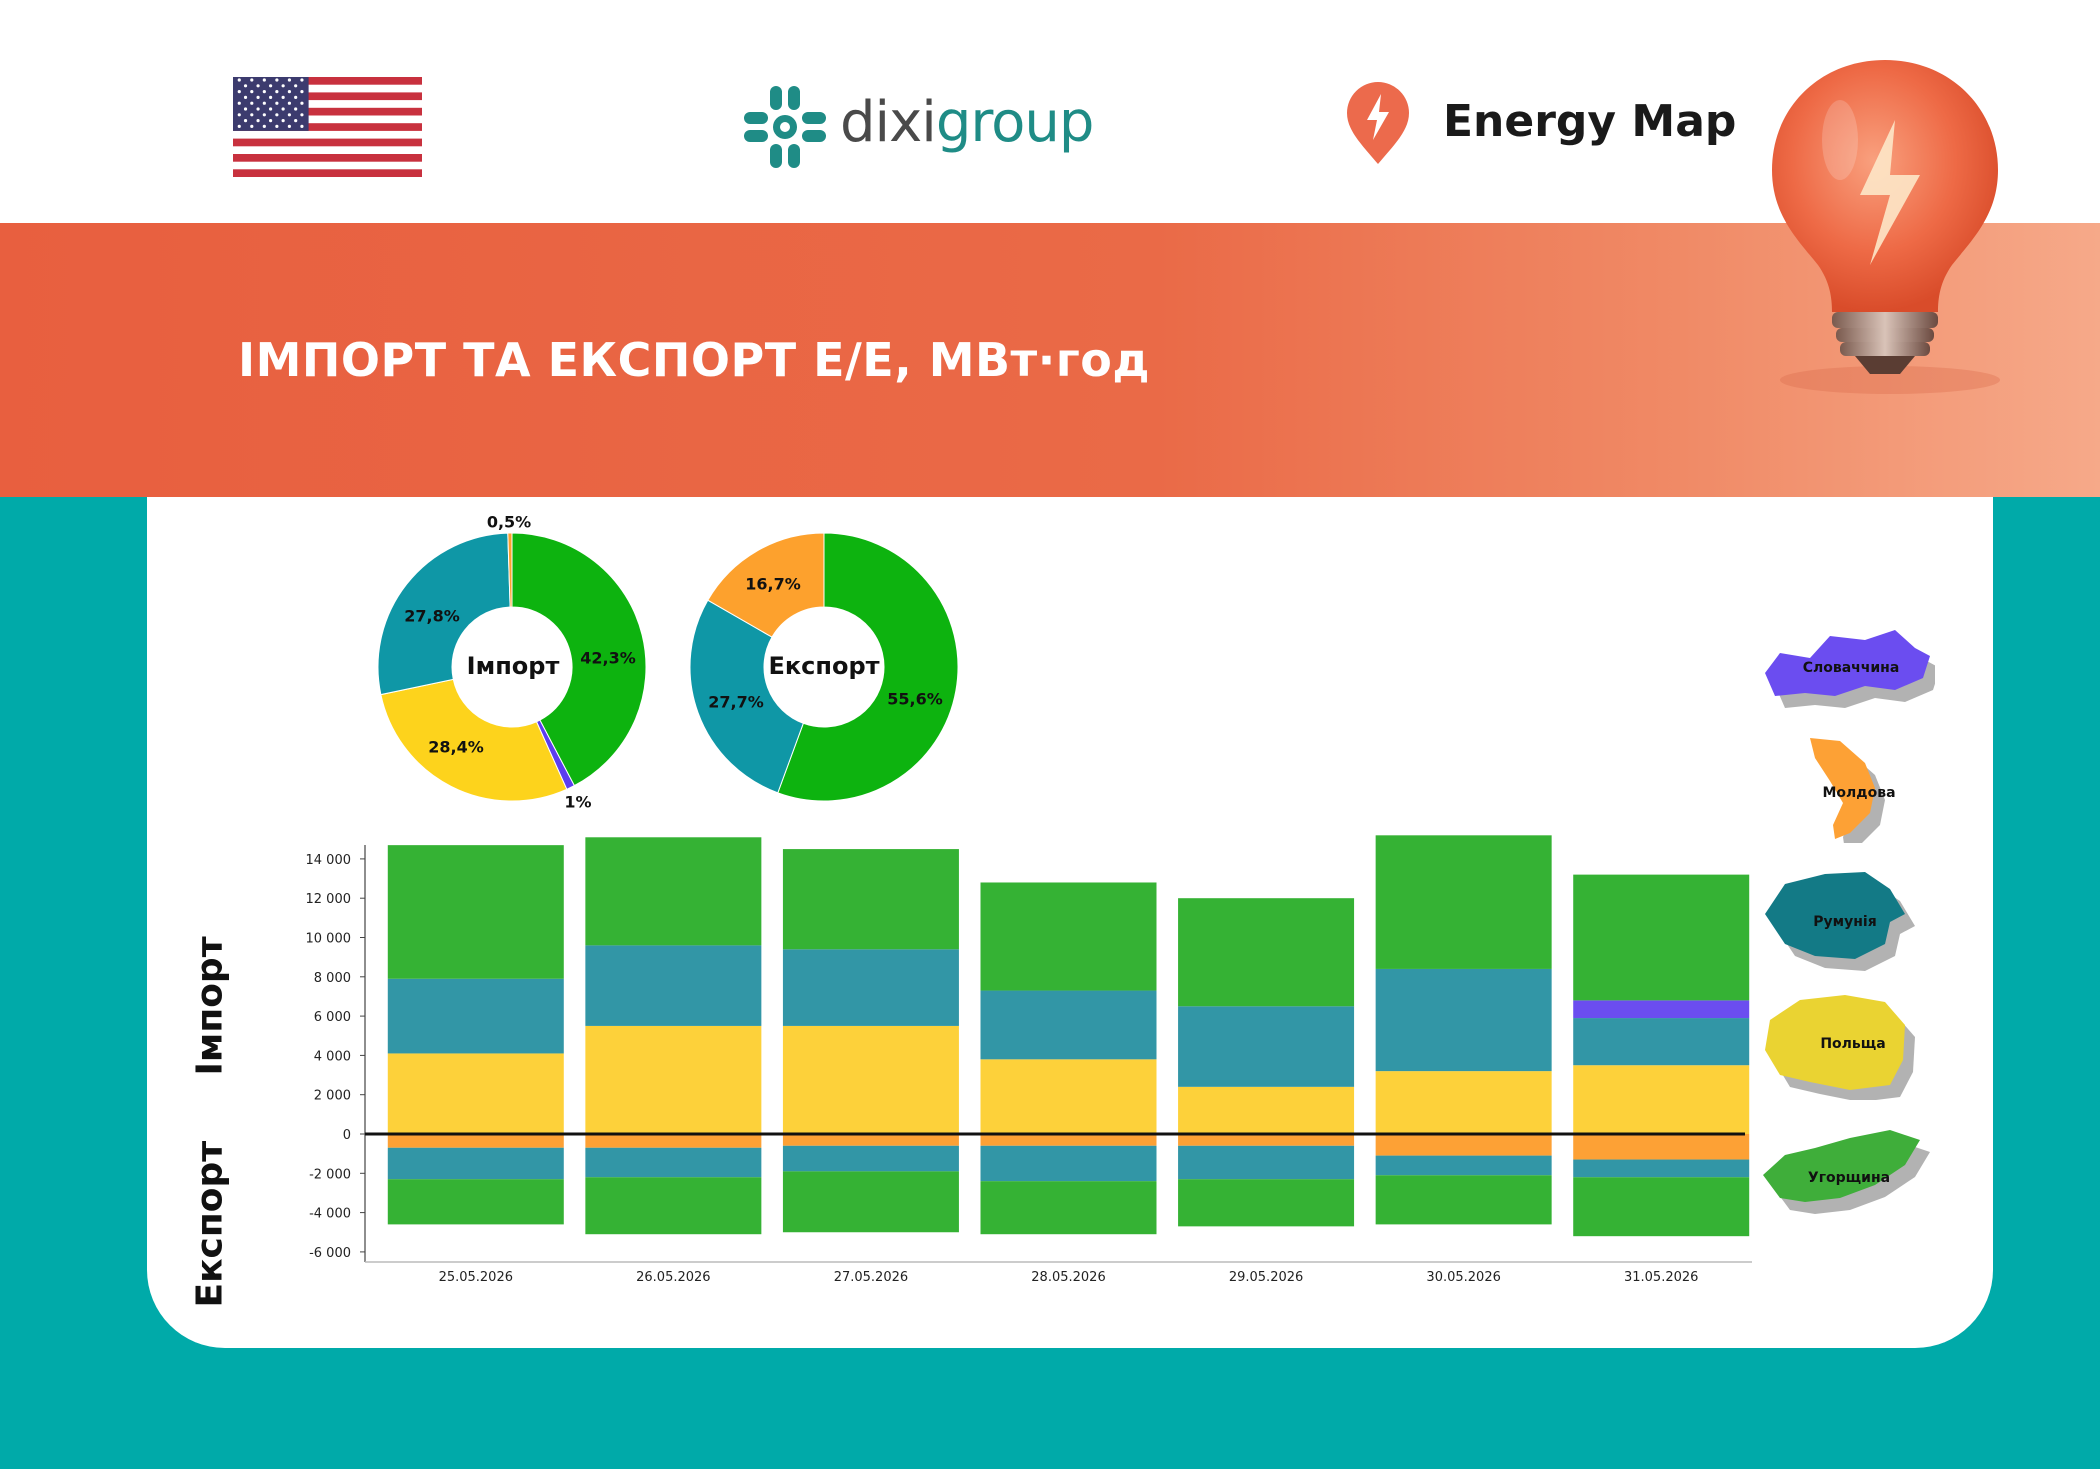 This screenshot has height=1469, width=2100. Describe the element at coordinates (915, 699) in the screenshot. I see `donut-slice-label: 55,6%` at that location.